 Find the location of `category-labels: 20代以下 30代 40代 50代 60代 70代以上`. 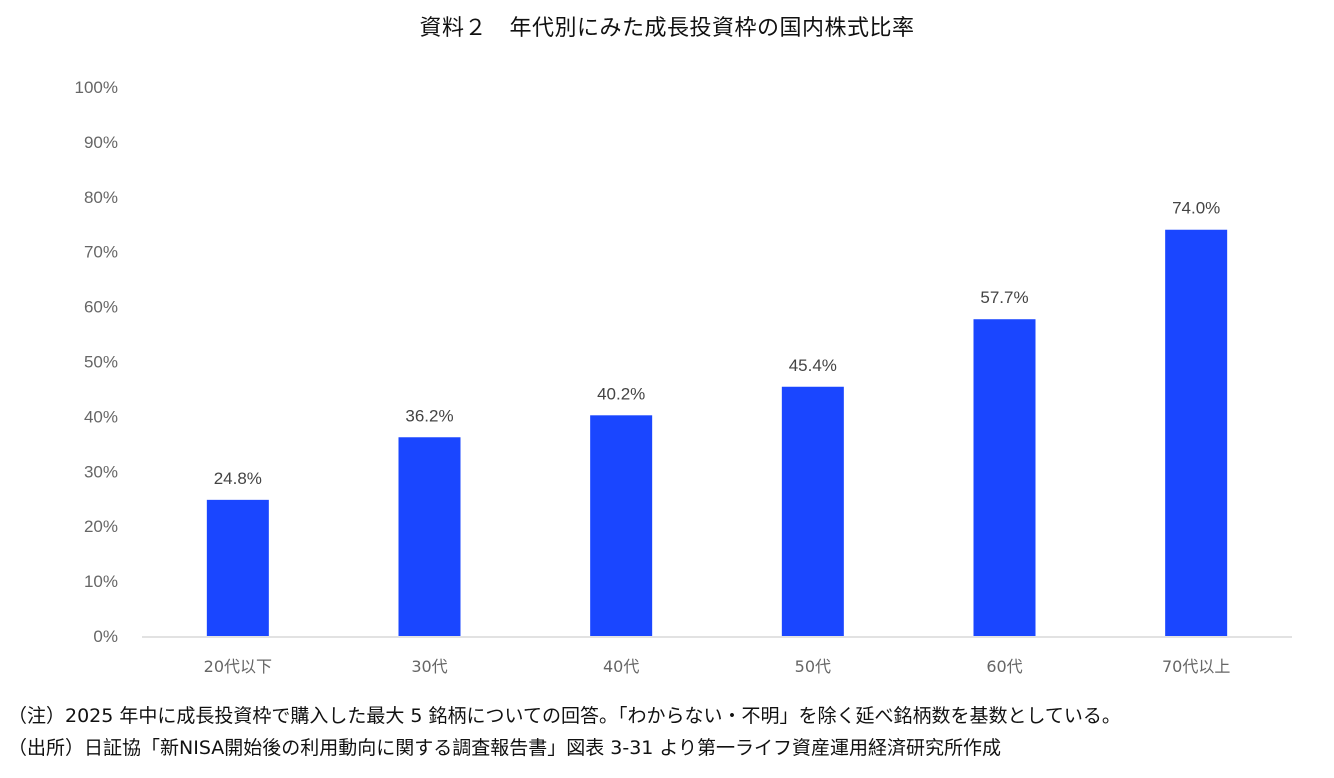

category-labels: 20代以下 30代 40代 50代 60代 70代以上 is located at coordinates (717, 666).